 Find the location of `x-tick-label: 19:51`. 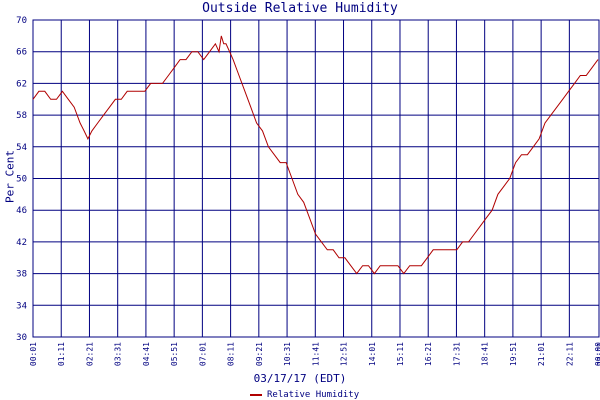

x-tick-label: 19:51 is located at coordinates (513, 354).